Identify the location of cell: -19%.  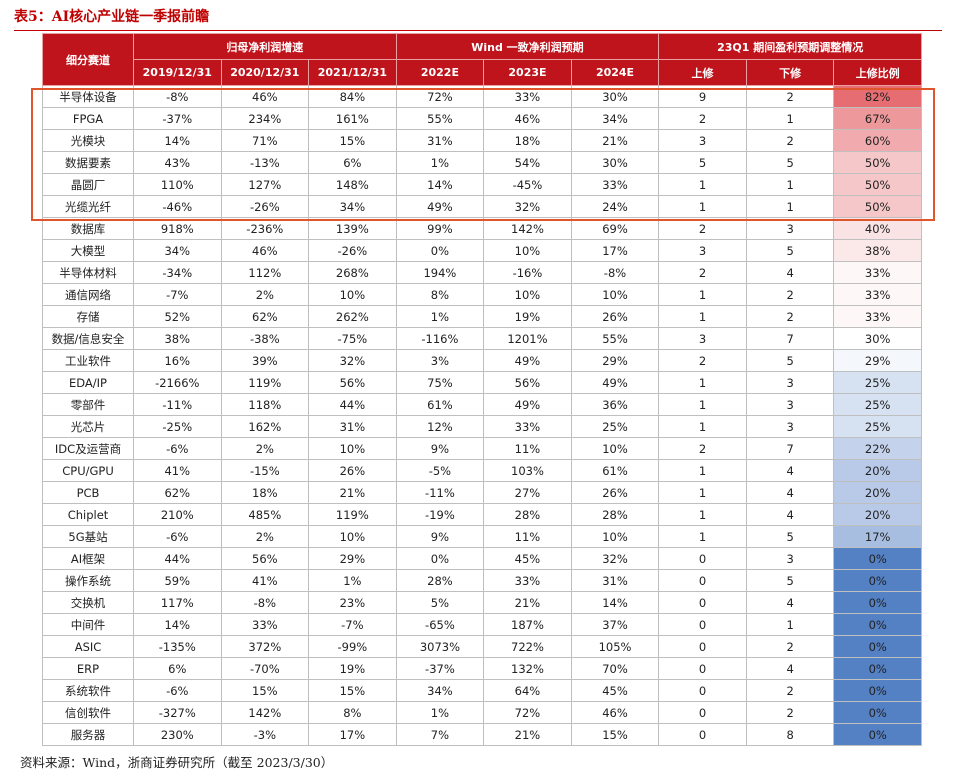
(440, 514).